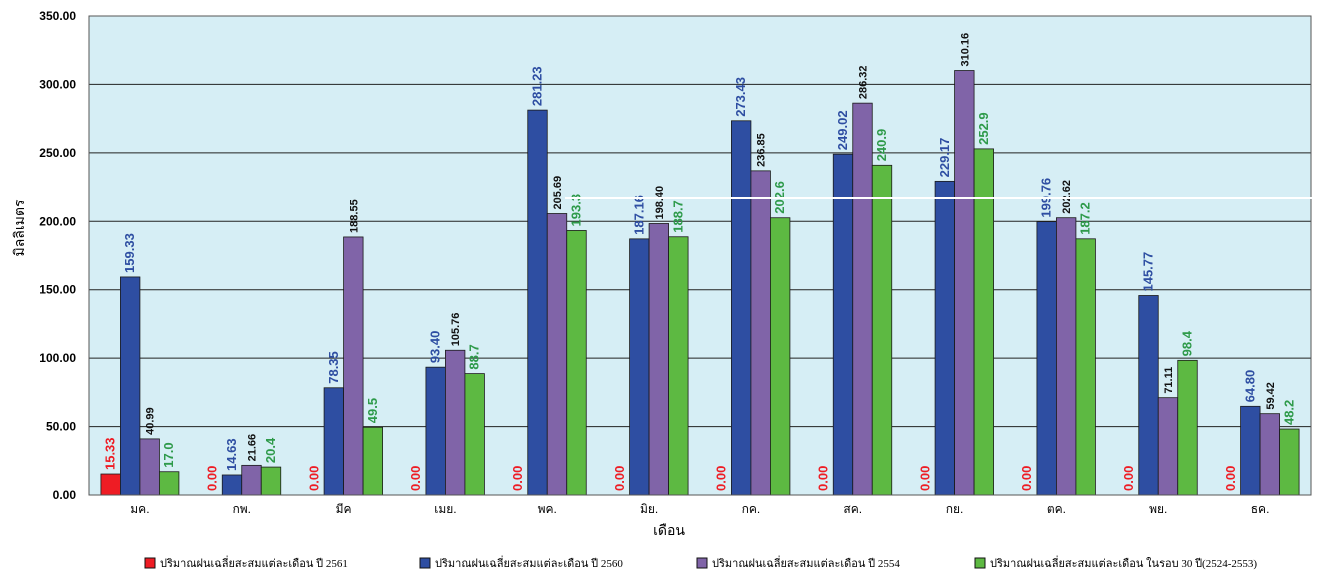 The height and width of the screenshot is (582, 1317). What do you see at coordinates (445, 509) in the screenshot?
I see `x-tick-label: เมย.` at bounding box center [445, 509].